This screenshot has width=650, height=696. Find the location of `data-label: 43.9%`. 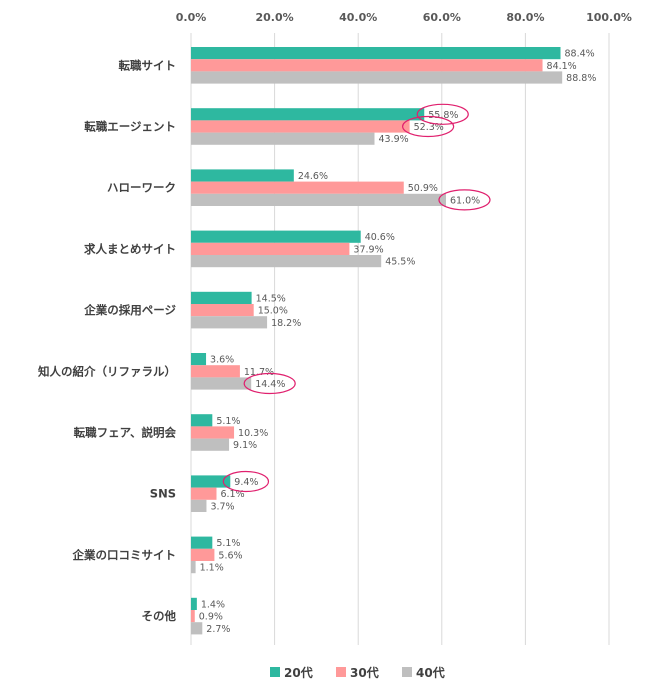

data-label: 43.9% is located at coordinates (394, 139).